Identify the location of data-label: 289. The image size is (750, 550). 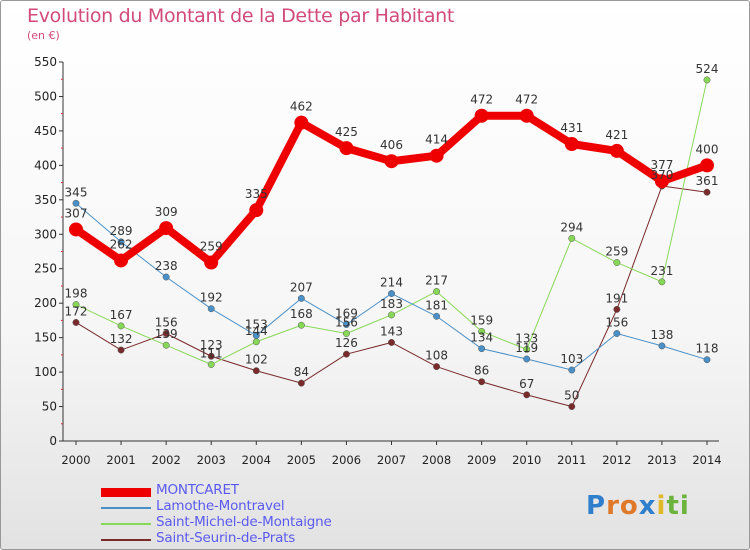
(121, 231).